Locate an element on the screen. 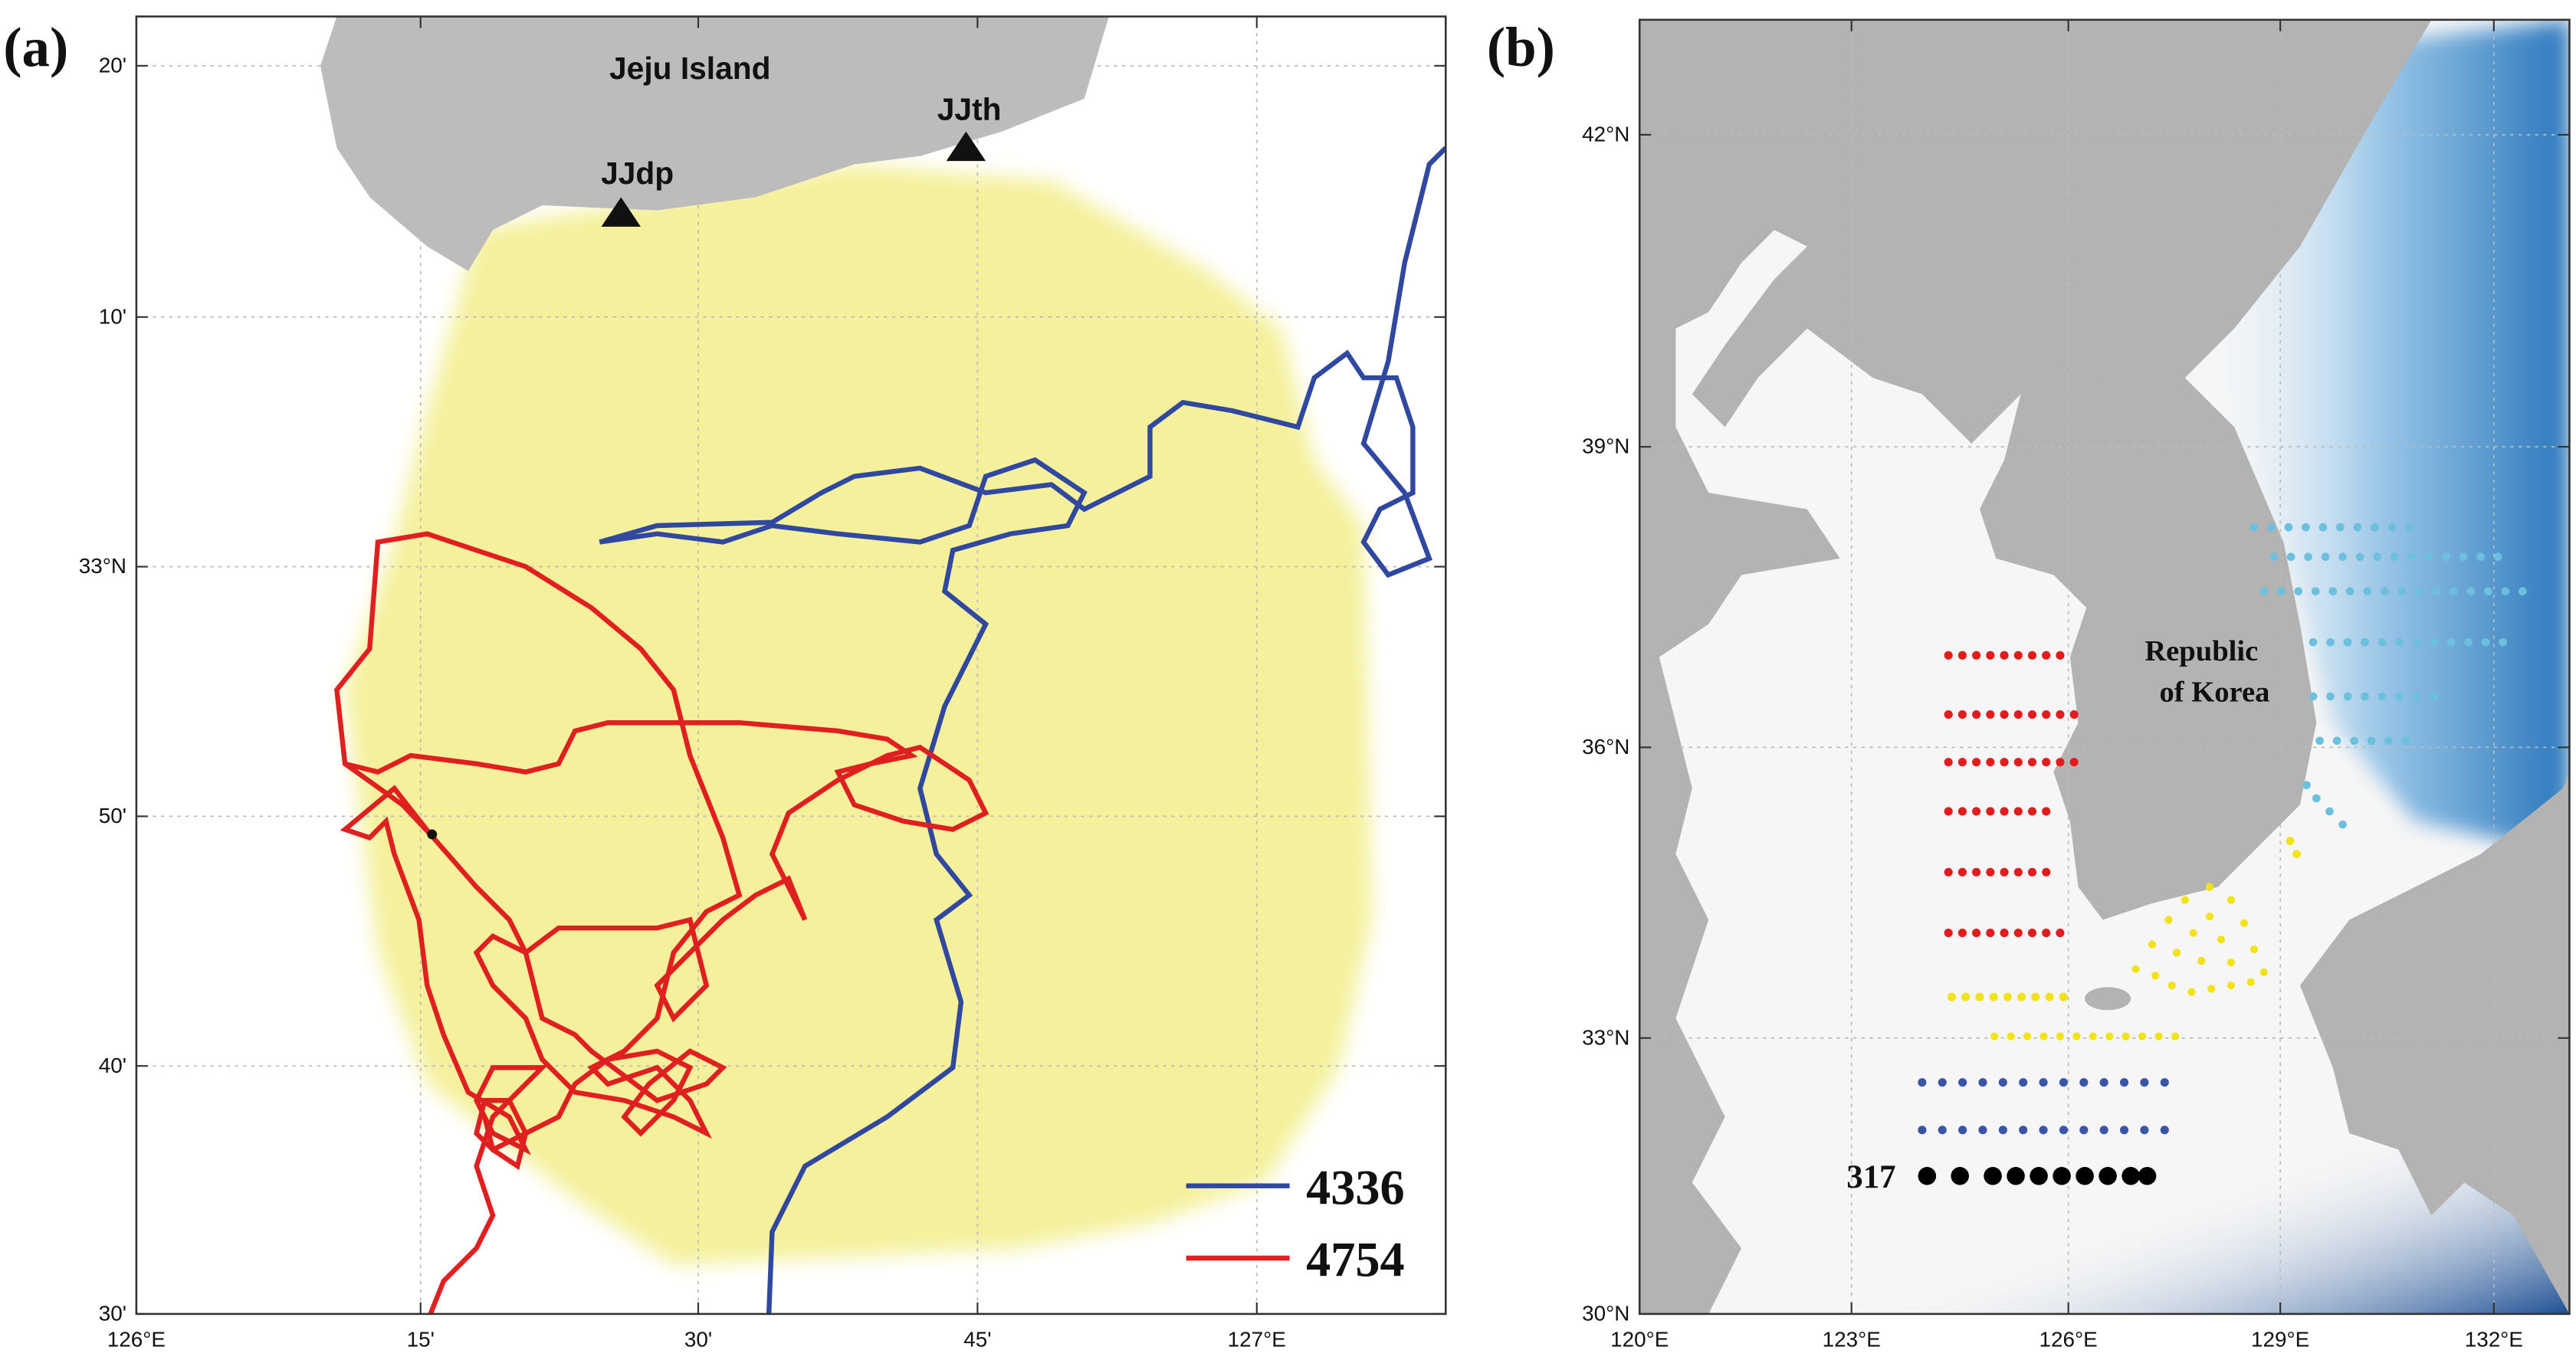 The height and width of the screenshot is (1360, 2576). panel-label: (b) is located at coordinates (1521, 47).